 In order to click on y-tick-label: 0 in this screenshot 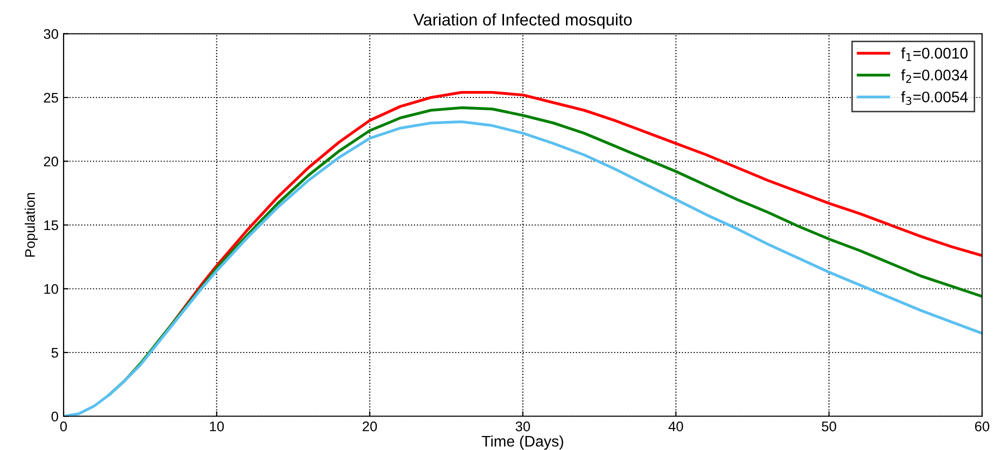, I will do `click(55, 417)`.